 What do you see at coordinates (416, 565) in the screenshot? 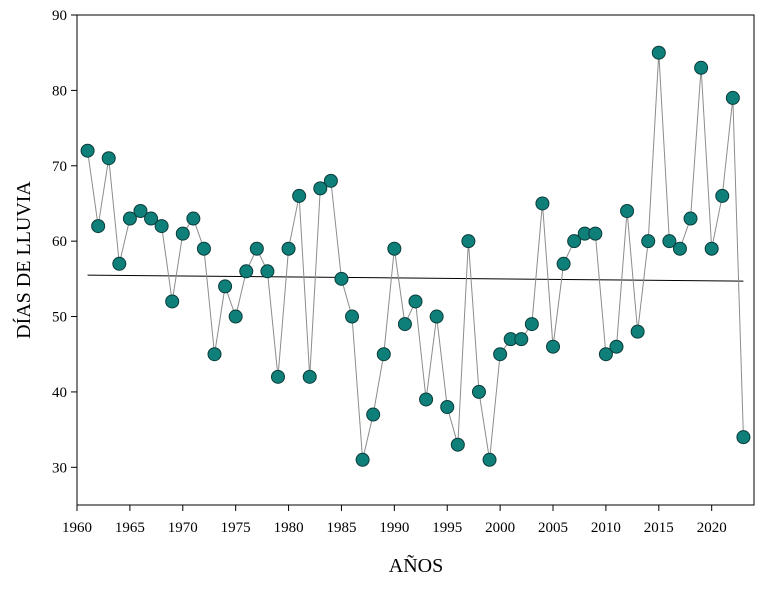
I see `x-axis-title: AÑOS` at bounding box center [416, 565].